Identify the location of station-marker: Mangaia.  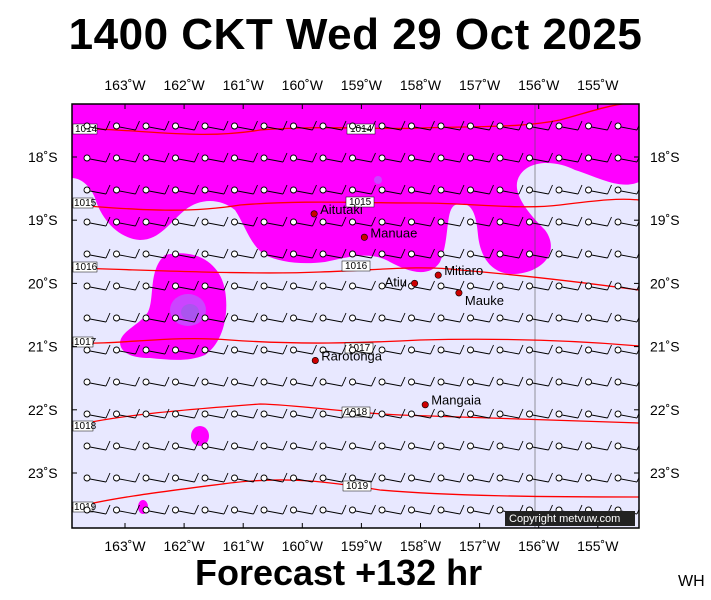
(451, 401).